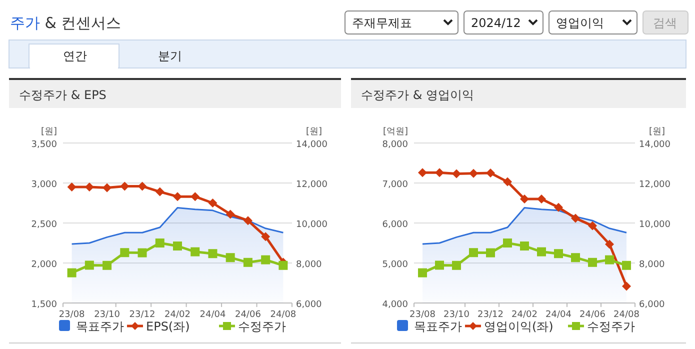 This screenshot has width=695, height=349. I want to click on text: 주가 & 컨센서스, so click(66, 23).